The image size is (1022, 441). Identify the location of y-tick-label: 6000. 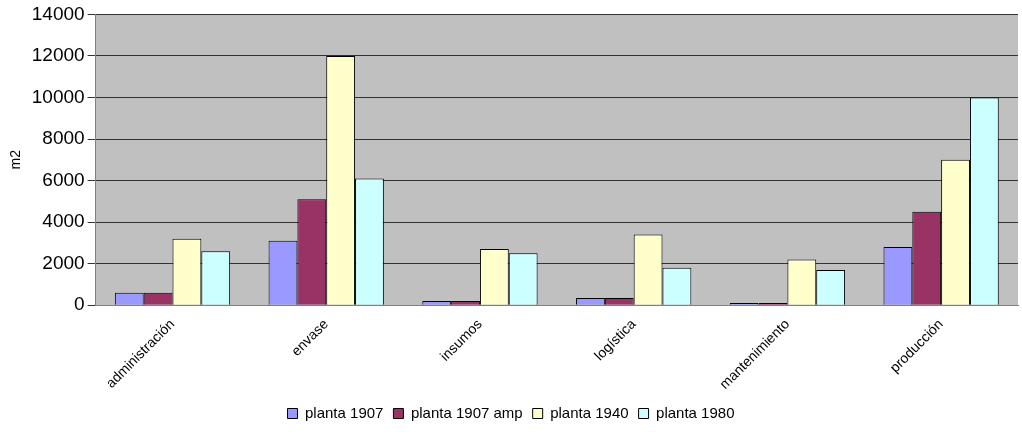
(63, 179).